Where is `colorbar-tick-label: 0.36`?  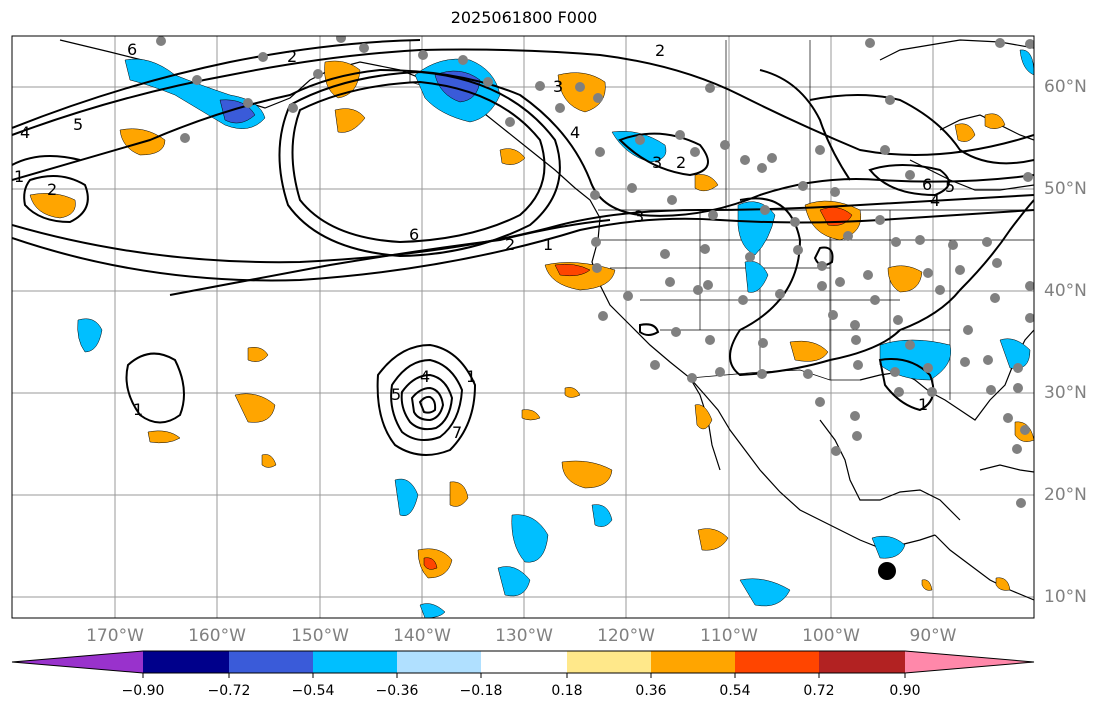
colorbar-tick-label: 0.36 is located at coordinates (651, 691).